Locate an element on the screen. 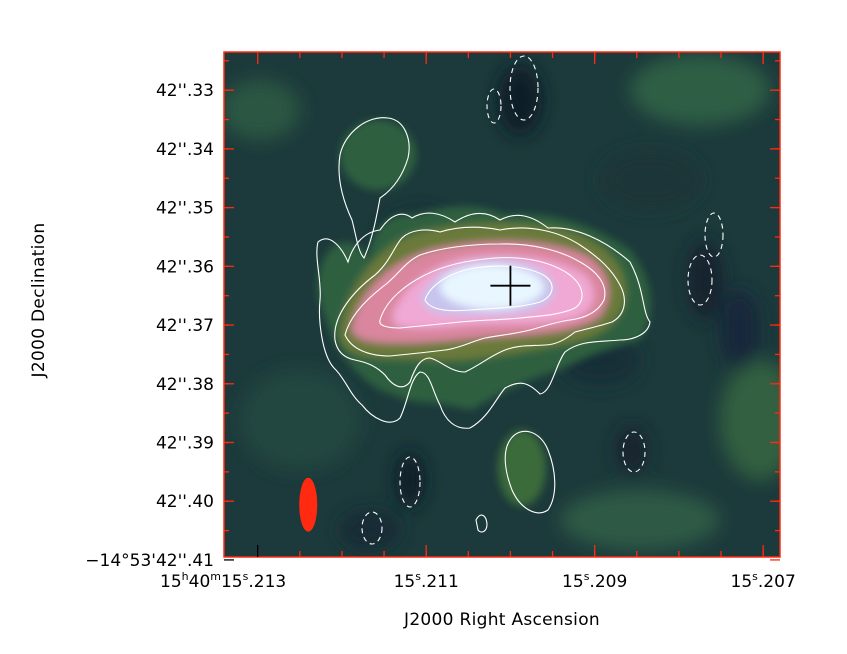 The image size is (847, 654). contour-level-1-south is located at coordinates (530, 472).